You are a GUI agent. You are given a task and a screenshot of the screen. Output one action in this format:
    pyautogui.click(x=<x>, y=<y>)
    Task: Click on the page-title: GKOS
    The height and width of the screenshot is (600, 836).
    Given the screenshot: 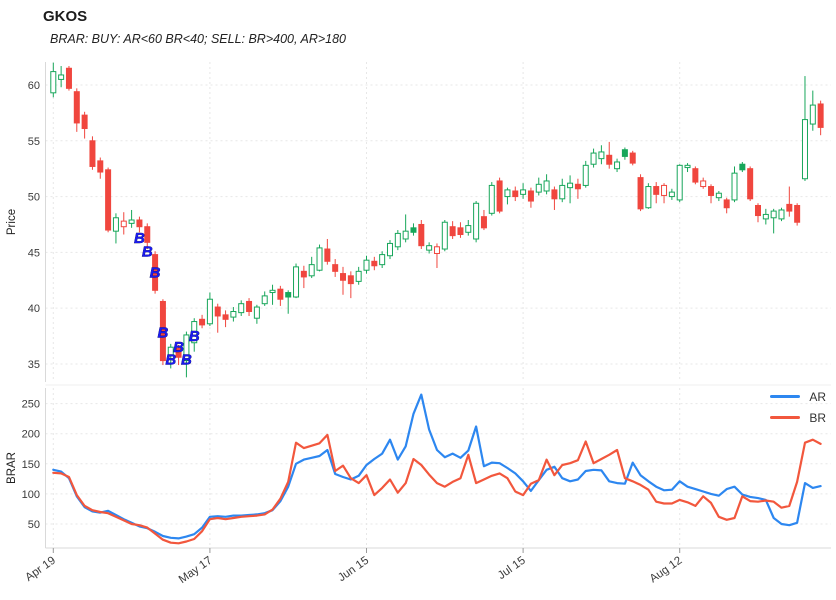 What is the action you would take?
    pyautogui.click(x=65, y=16)
    